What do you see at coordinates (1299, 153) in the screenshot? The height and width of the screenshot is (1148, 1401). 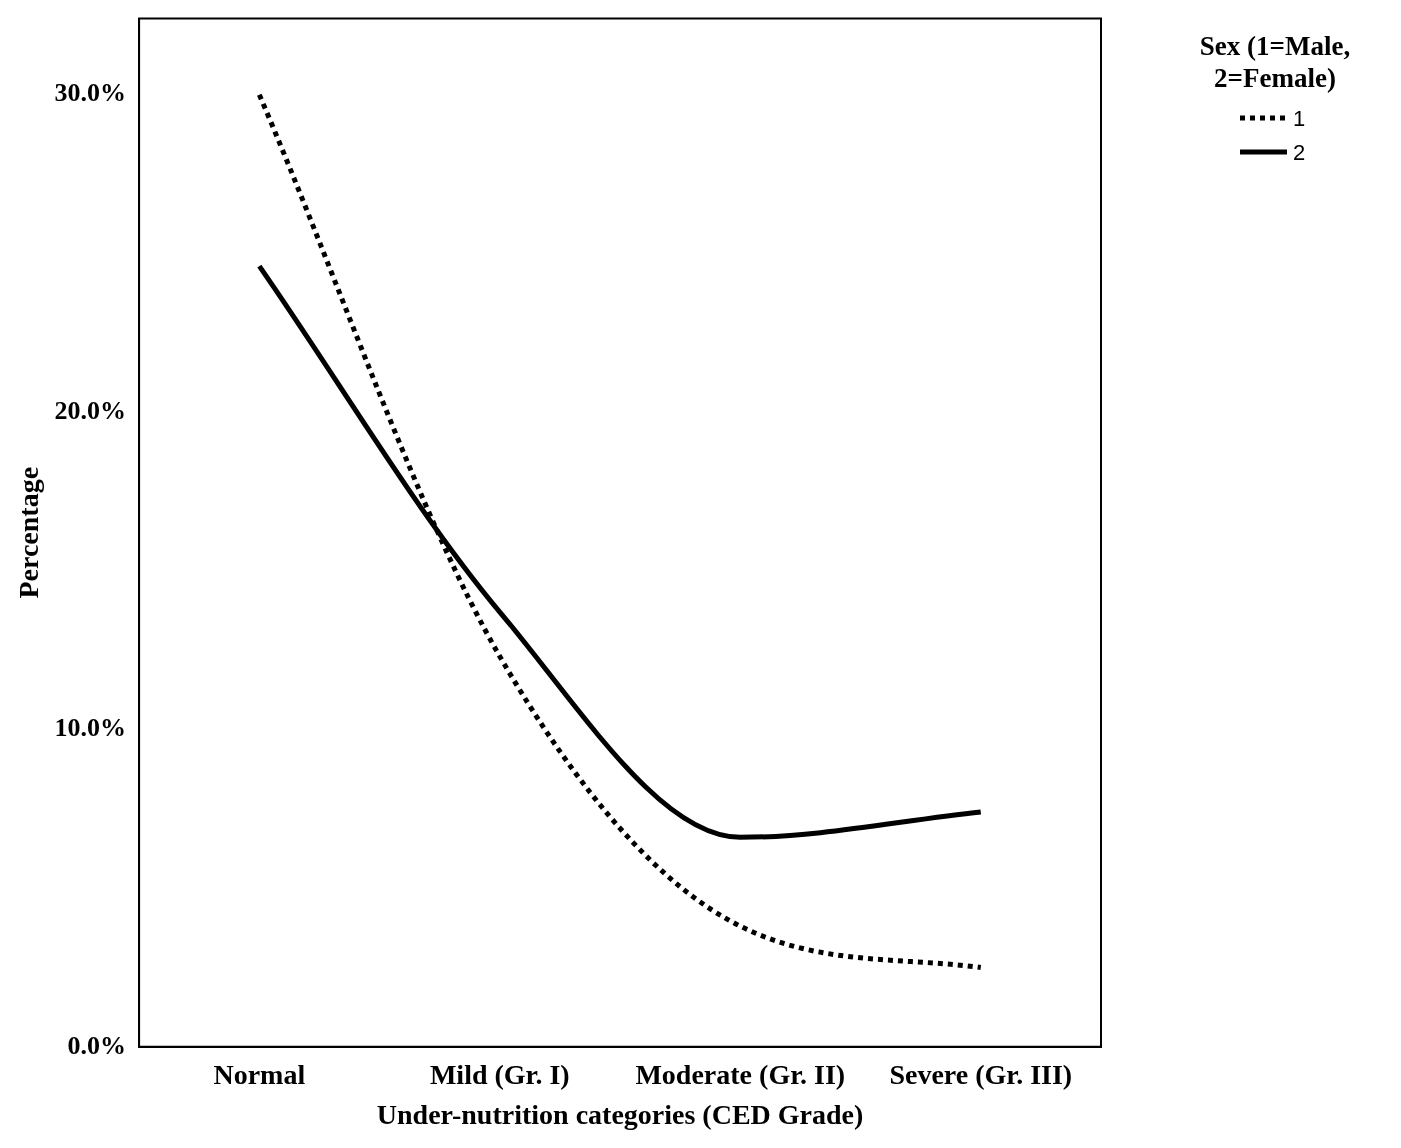 I see `legend-label: 2` at bounding box center [1299, 153].